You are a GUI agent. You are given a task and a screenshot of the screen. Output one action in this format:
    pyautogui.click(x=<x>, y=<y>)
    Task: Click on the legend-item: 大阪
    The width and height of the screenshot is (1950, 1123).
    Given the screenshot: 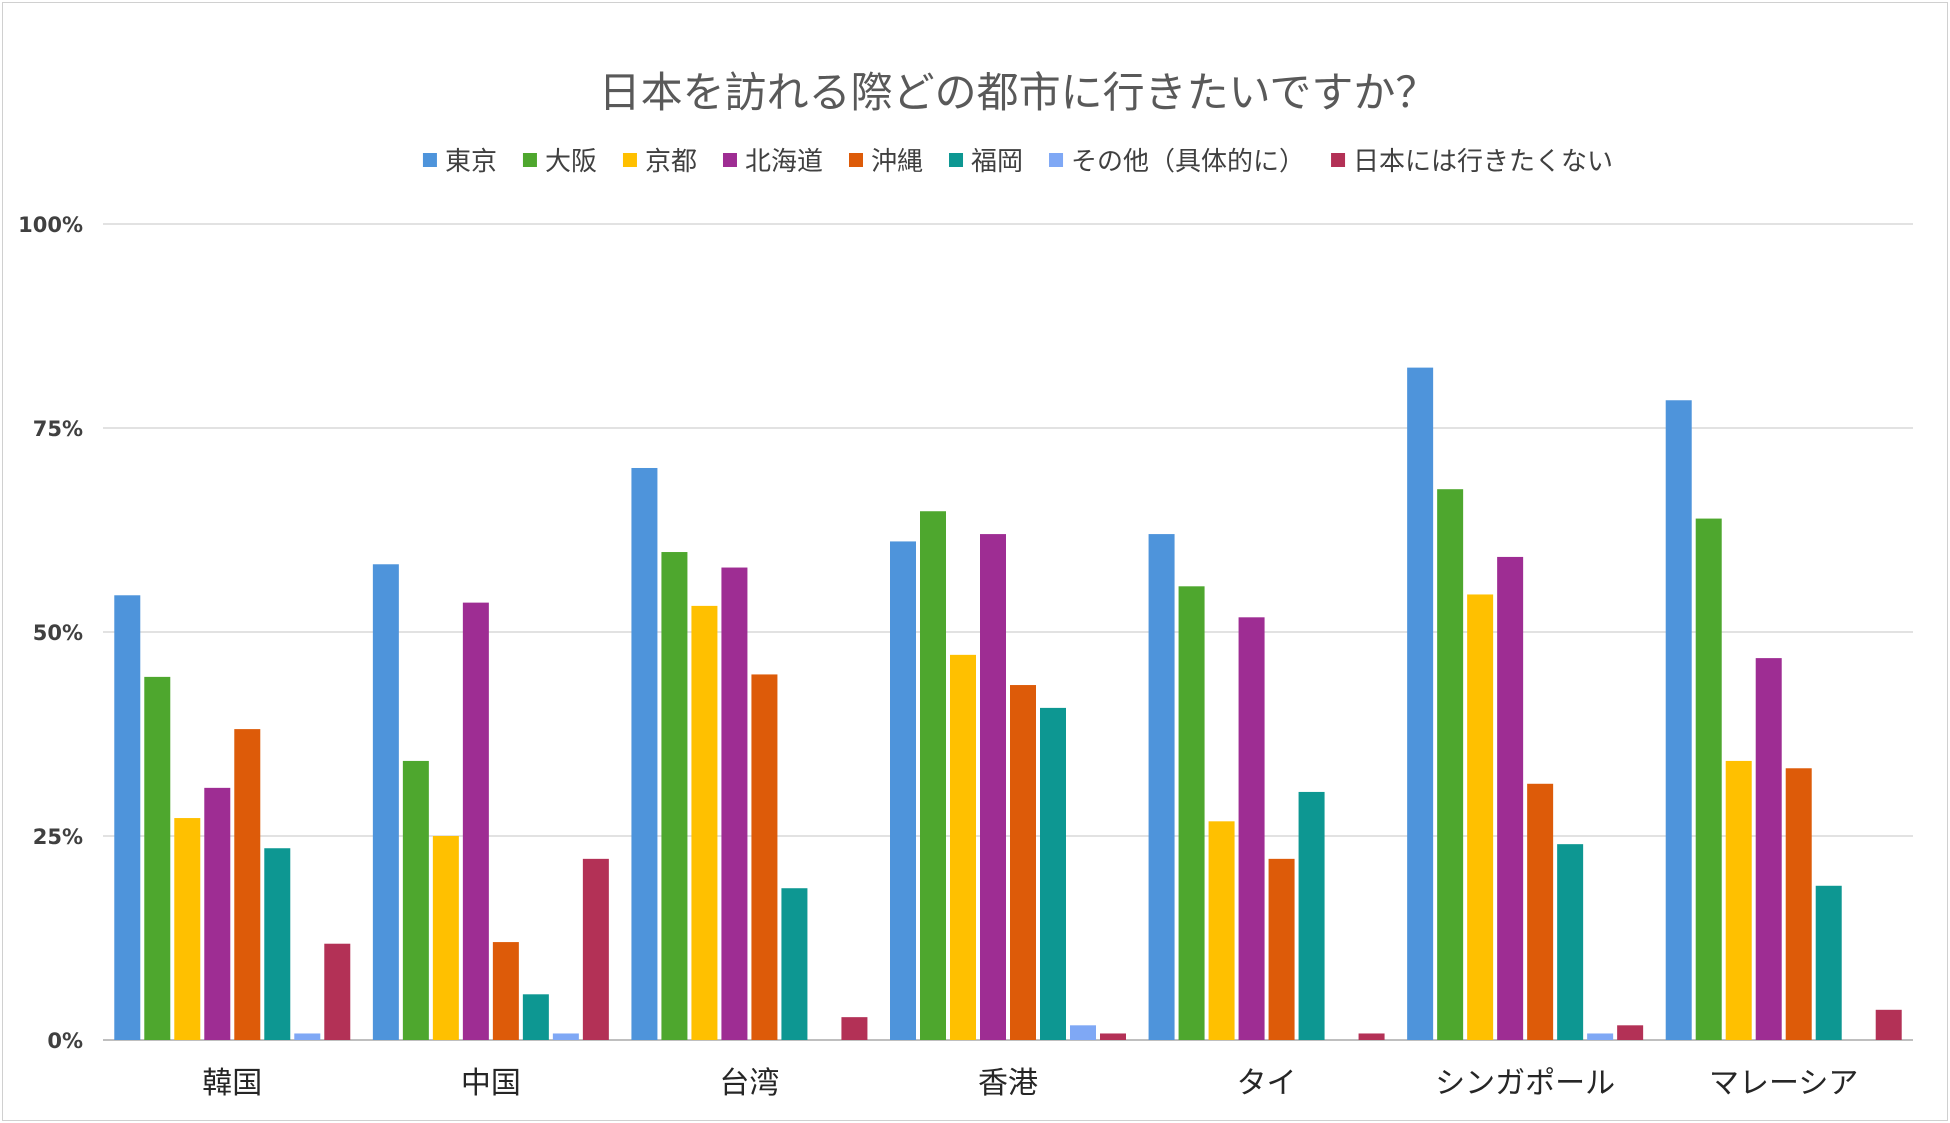 What is the action you would take?
    pyautogui.click(x=559, y=162)
    